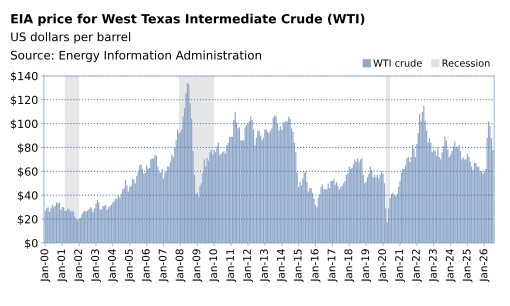 This screenshot has height=306, width=510. What do you see at coordinates (231, 265) in the screenshot?
I see `x-tick-label: Jan-11` at bounding box center [231, 265].